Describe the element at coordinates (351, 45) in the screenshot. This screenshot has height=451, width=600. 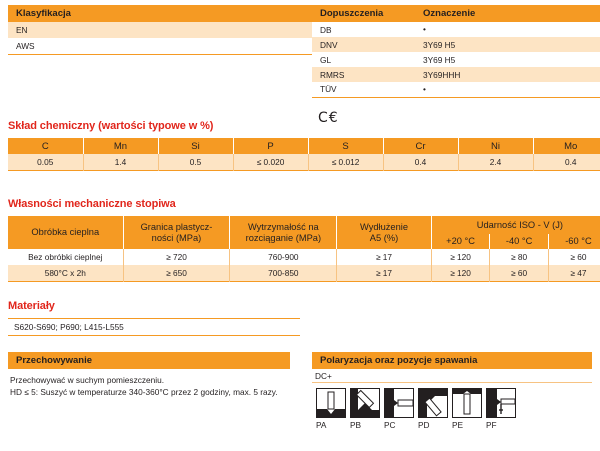
I see `classification-value: A5.5: E 10018-G H4` at that location.